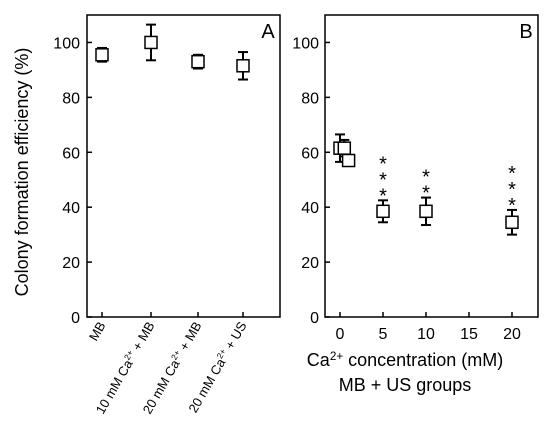 The height and width of the screenshot is (441, 550). What do you see at coordinates (310, 98) in the screenshot?
I see `y-tick-label-b: 80` at bounding box center [310, 98].